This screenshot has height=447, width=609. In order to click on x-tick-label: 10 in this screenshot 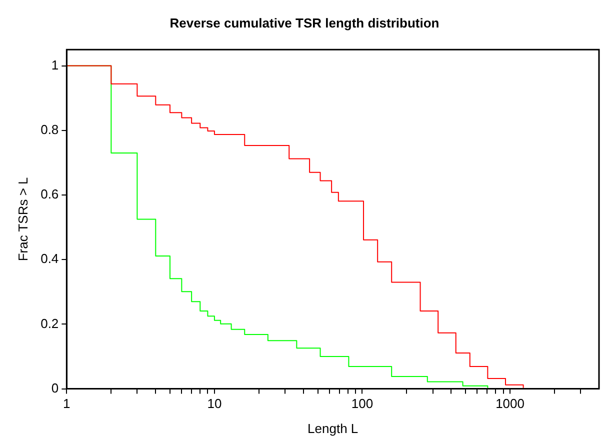, I will do `click(214, 404)`.